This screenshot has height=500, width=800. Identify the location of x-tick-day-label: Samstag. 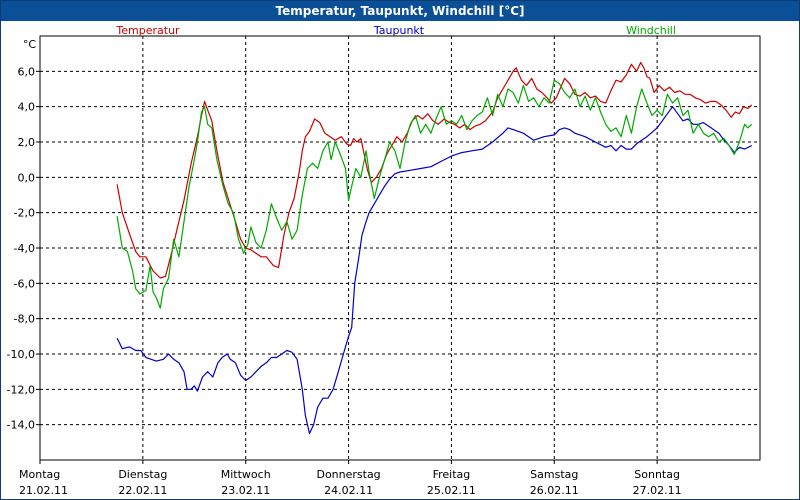
(554, 474).